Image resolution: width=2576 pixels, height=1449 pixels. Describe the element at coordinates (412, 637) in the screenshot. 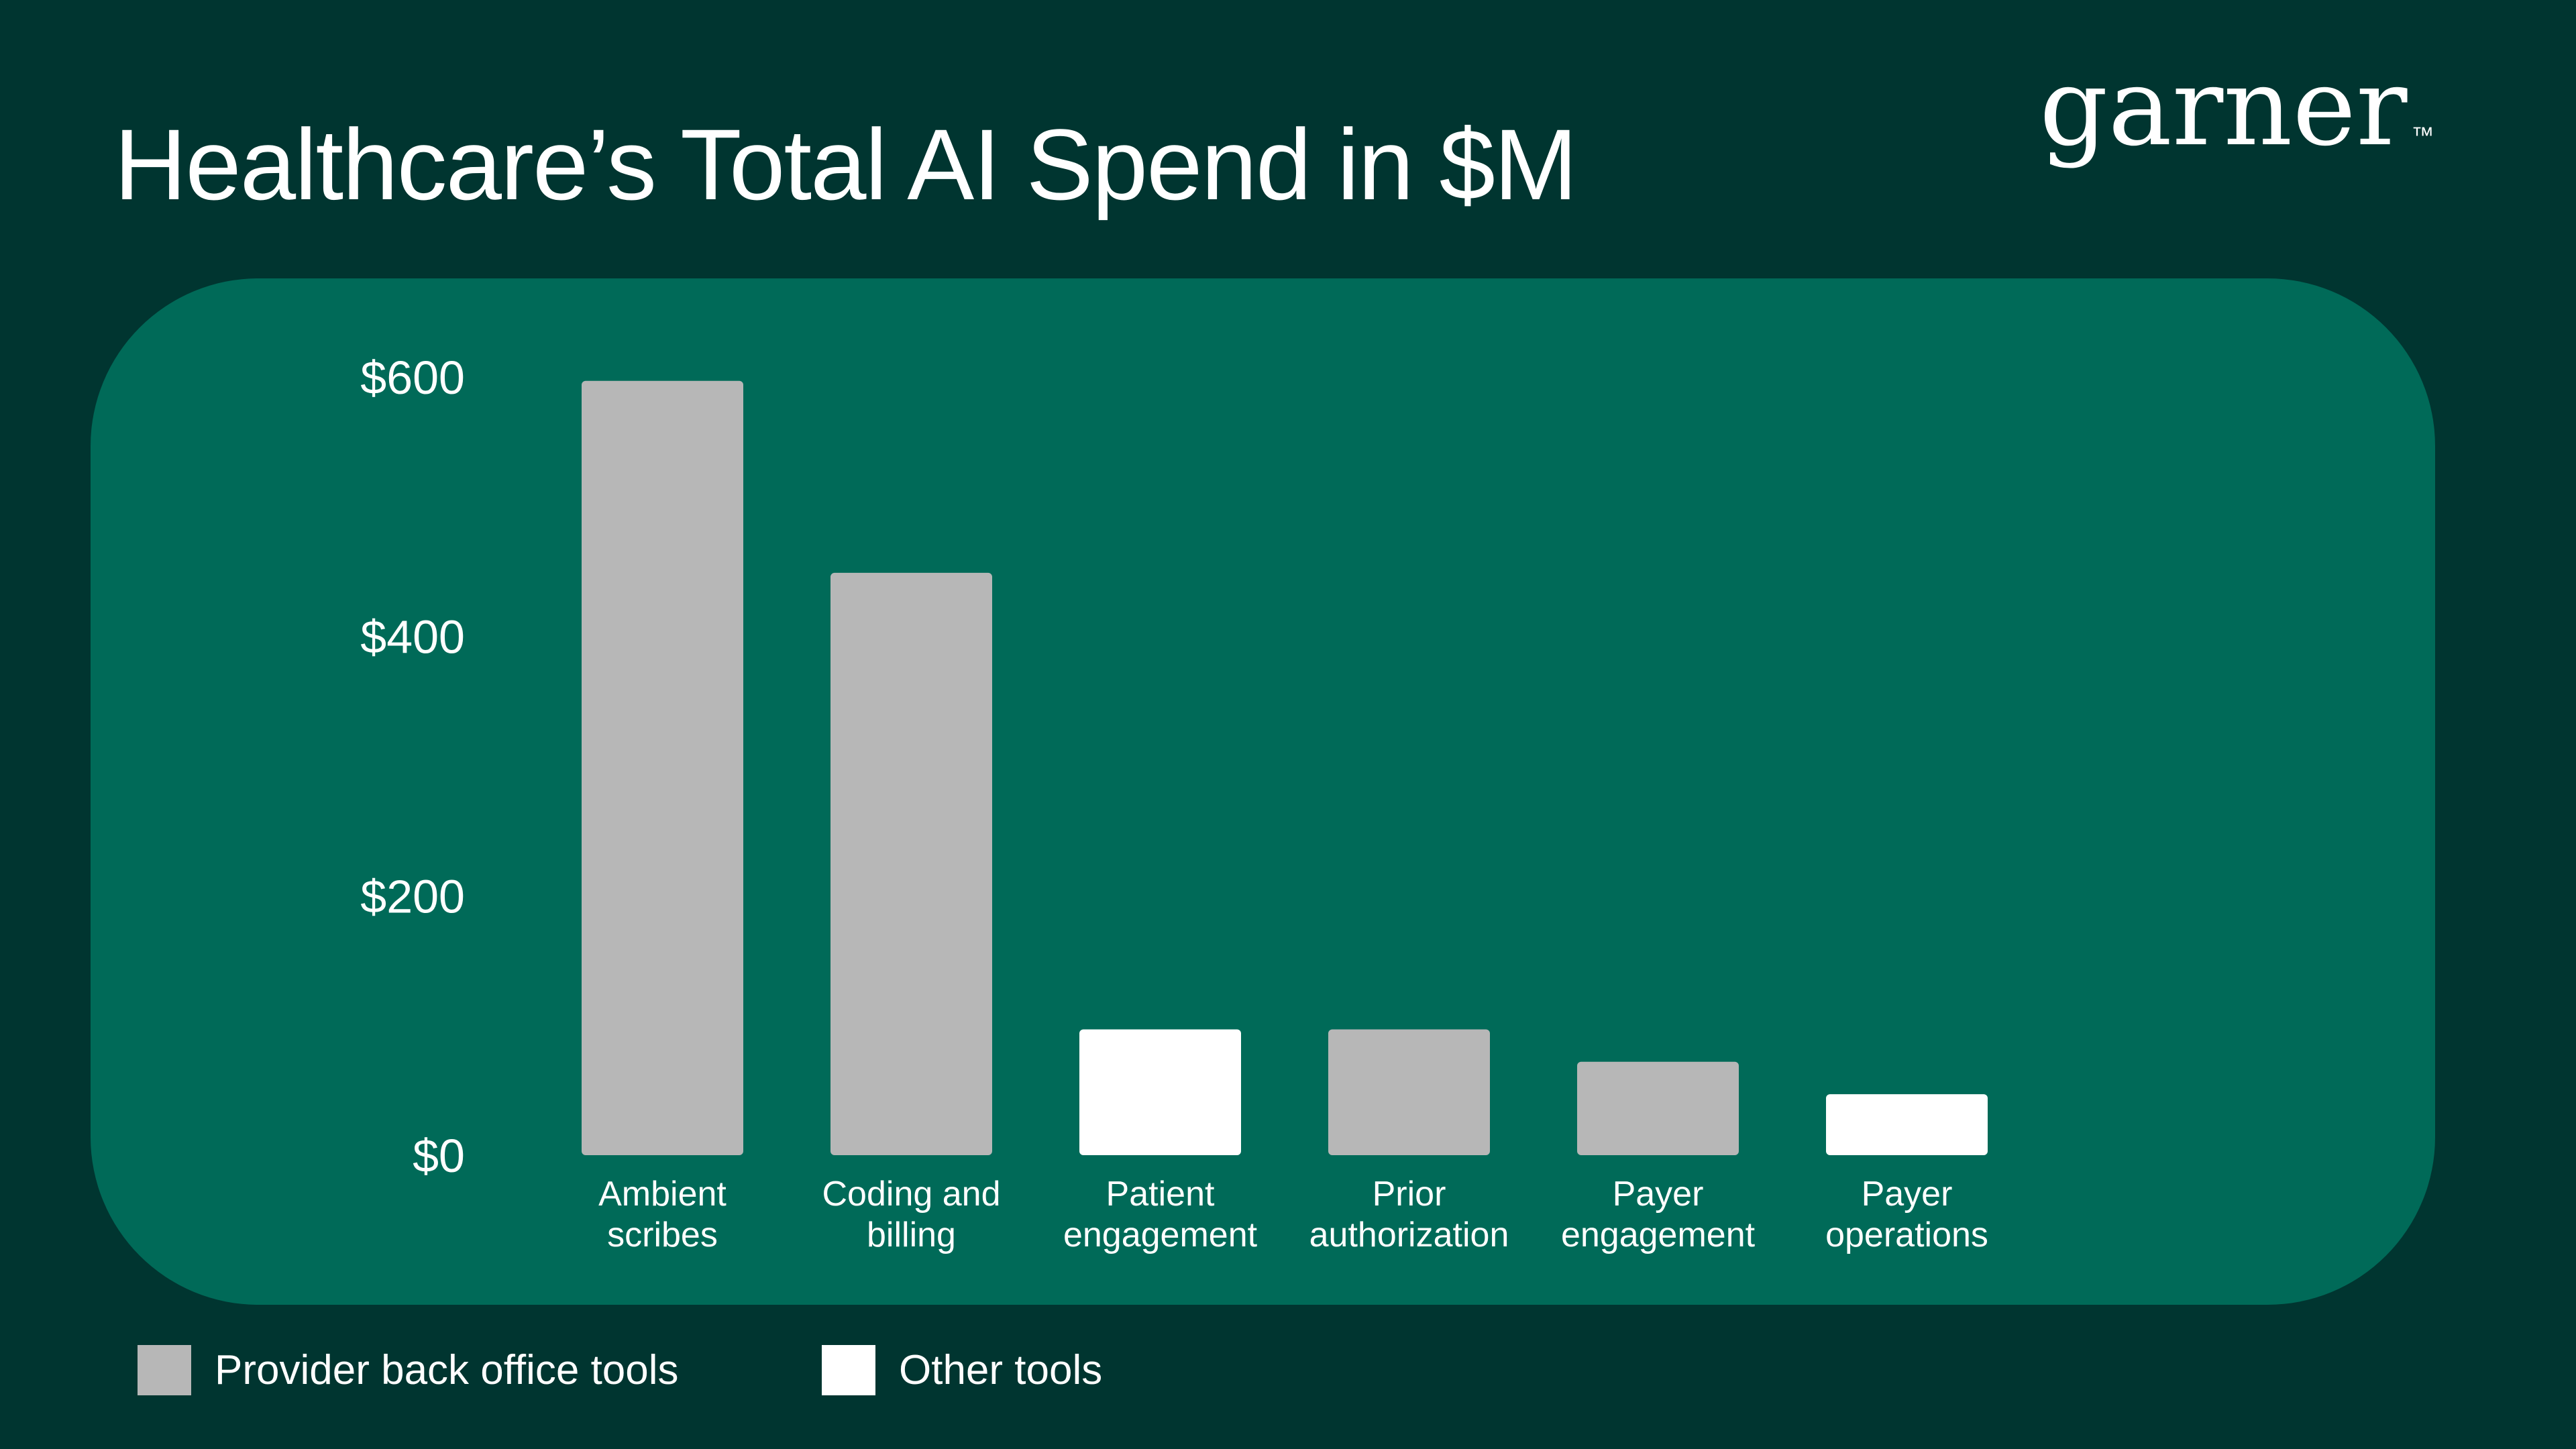

I see `y-tick-label: $400` at that location.